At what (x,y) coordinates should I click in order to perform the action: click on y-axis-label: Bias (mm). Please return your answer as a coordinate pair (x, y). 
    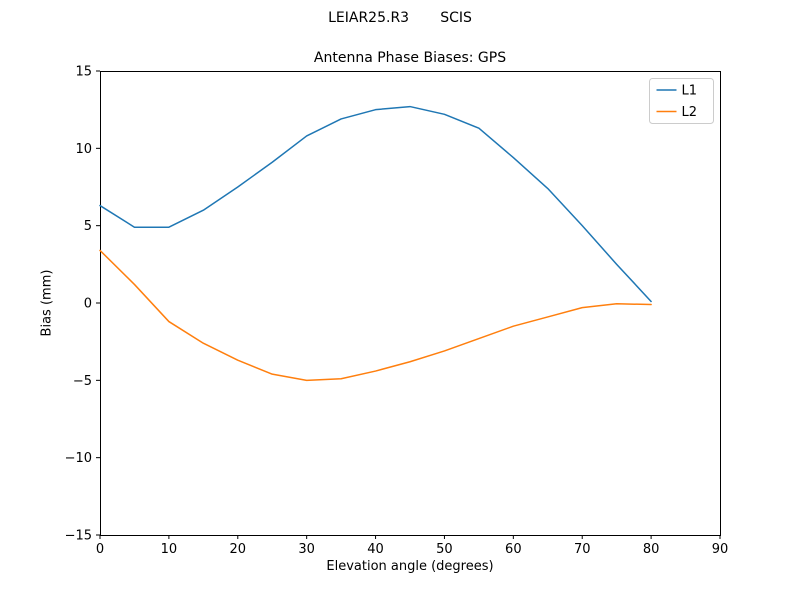
    Looking at the image, I should click on (47, 303).